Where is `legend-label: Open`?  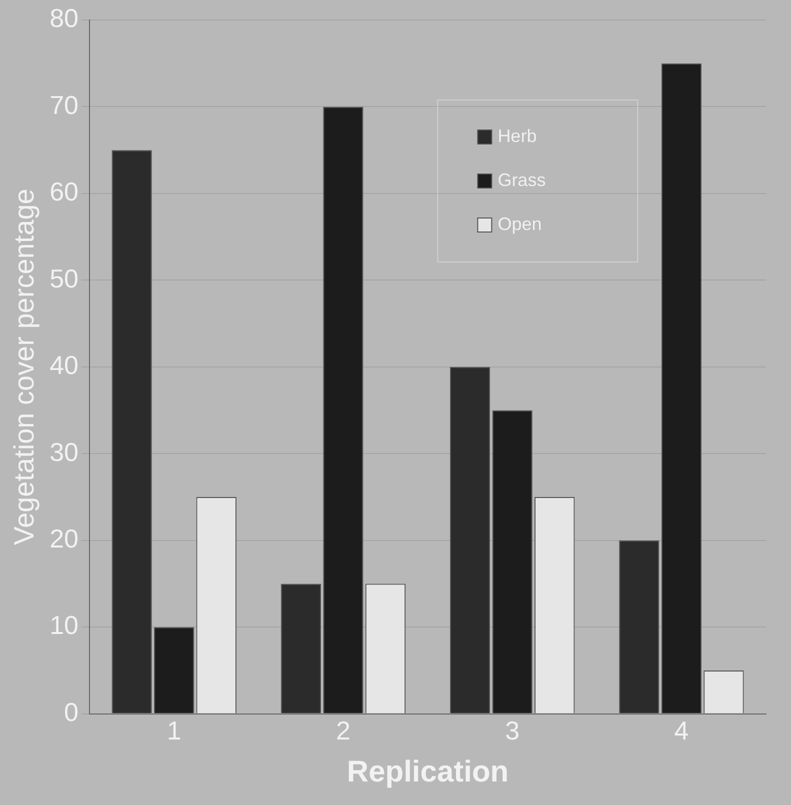 legend-label: Open is located at coordinates (520, 224).